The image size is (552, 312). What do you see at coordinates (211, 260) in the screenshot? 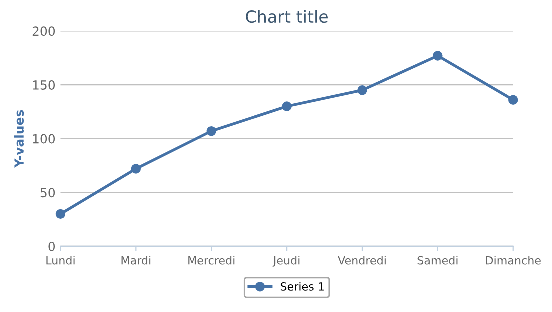
I see `x-tick-label: Mercredi` at bounding box center [211, 260].